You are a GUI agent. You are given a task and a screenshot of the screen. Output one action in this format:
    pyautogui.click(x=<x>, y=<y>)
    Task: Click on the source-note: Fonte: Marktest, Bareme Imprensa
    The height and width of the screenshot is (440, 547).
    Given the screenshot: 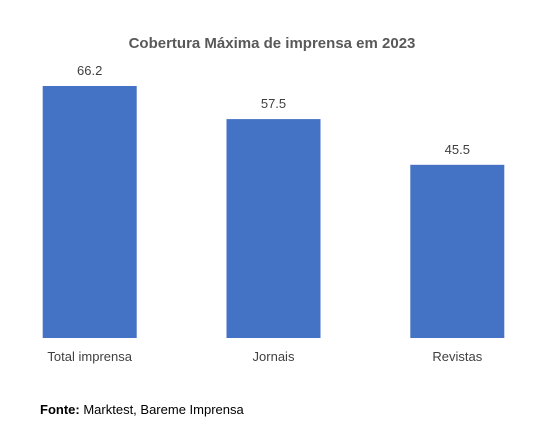 What is the action you would take?
    pyautogui.click(x=142, y=409)
    